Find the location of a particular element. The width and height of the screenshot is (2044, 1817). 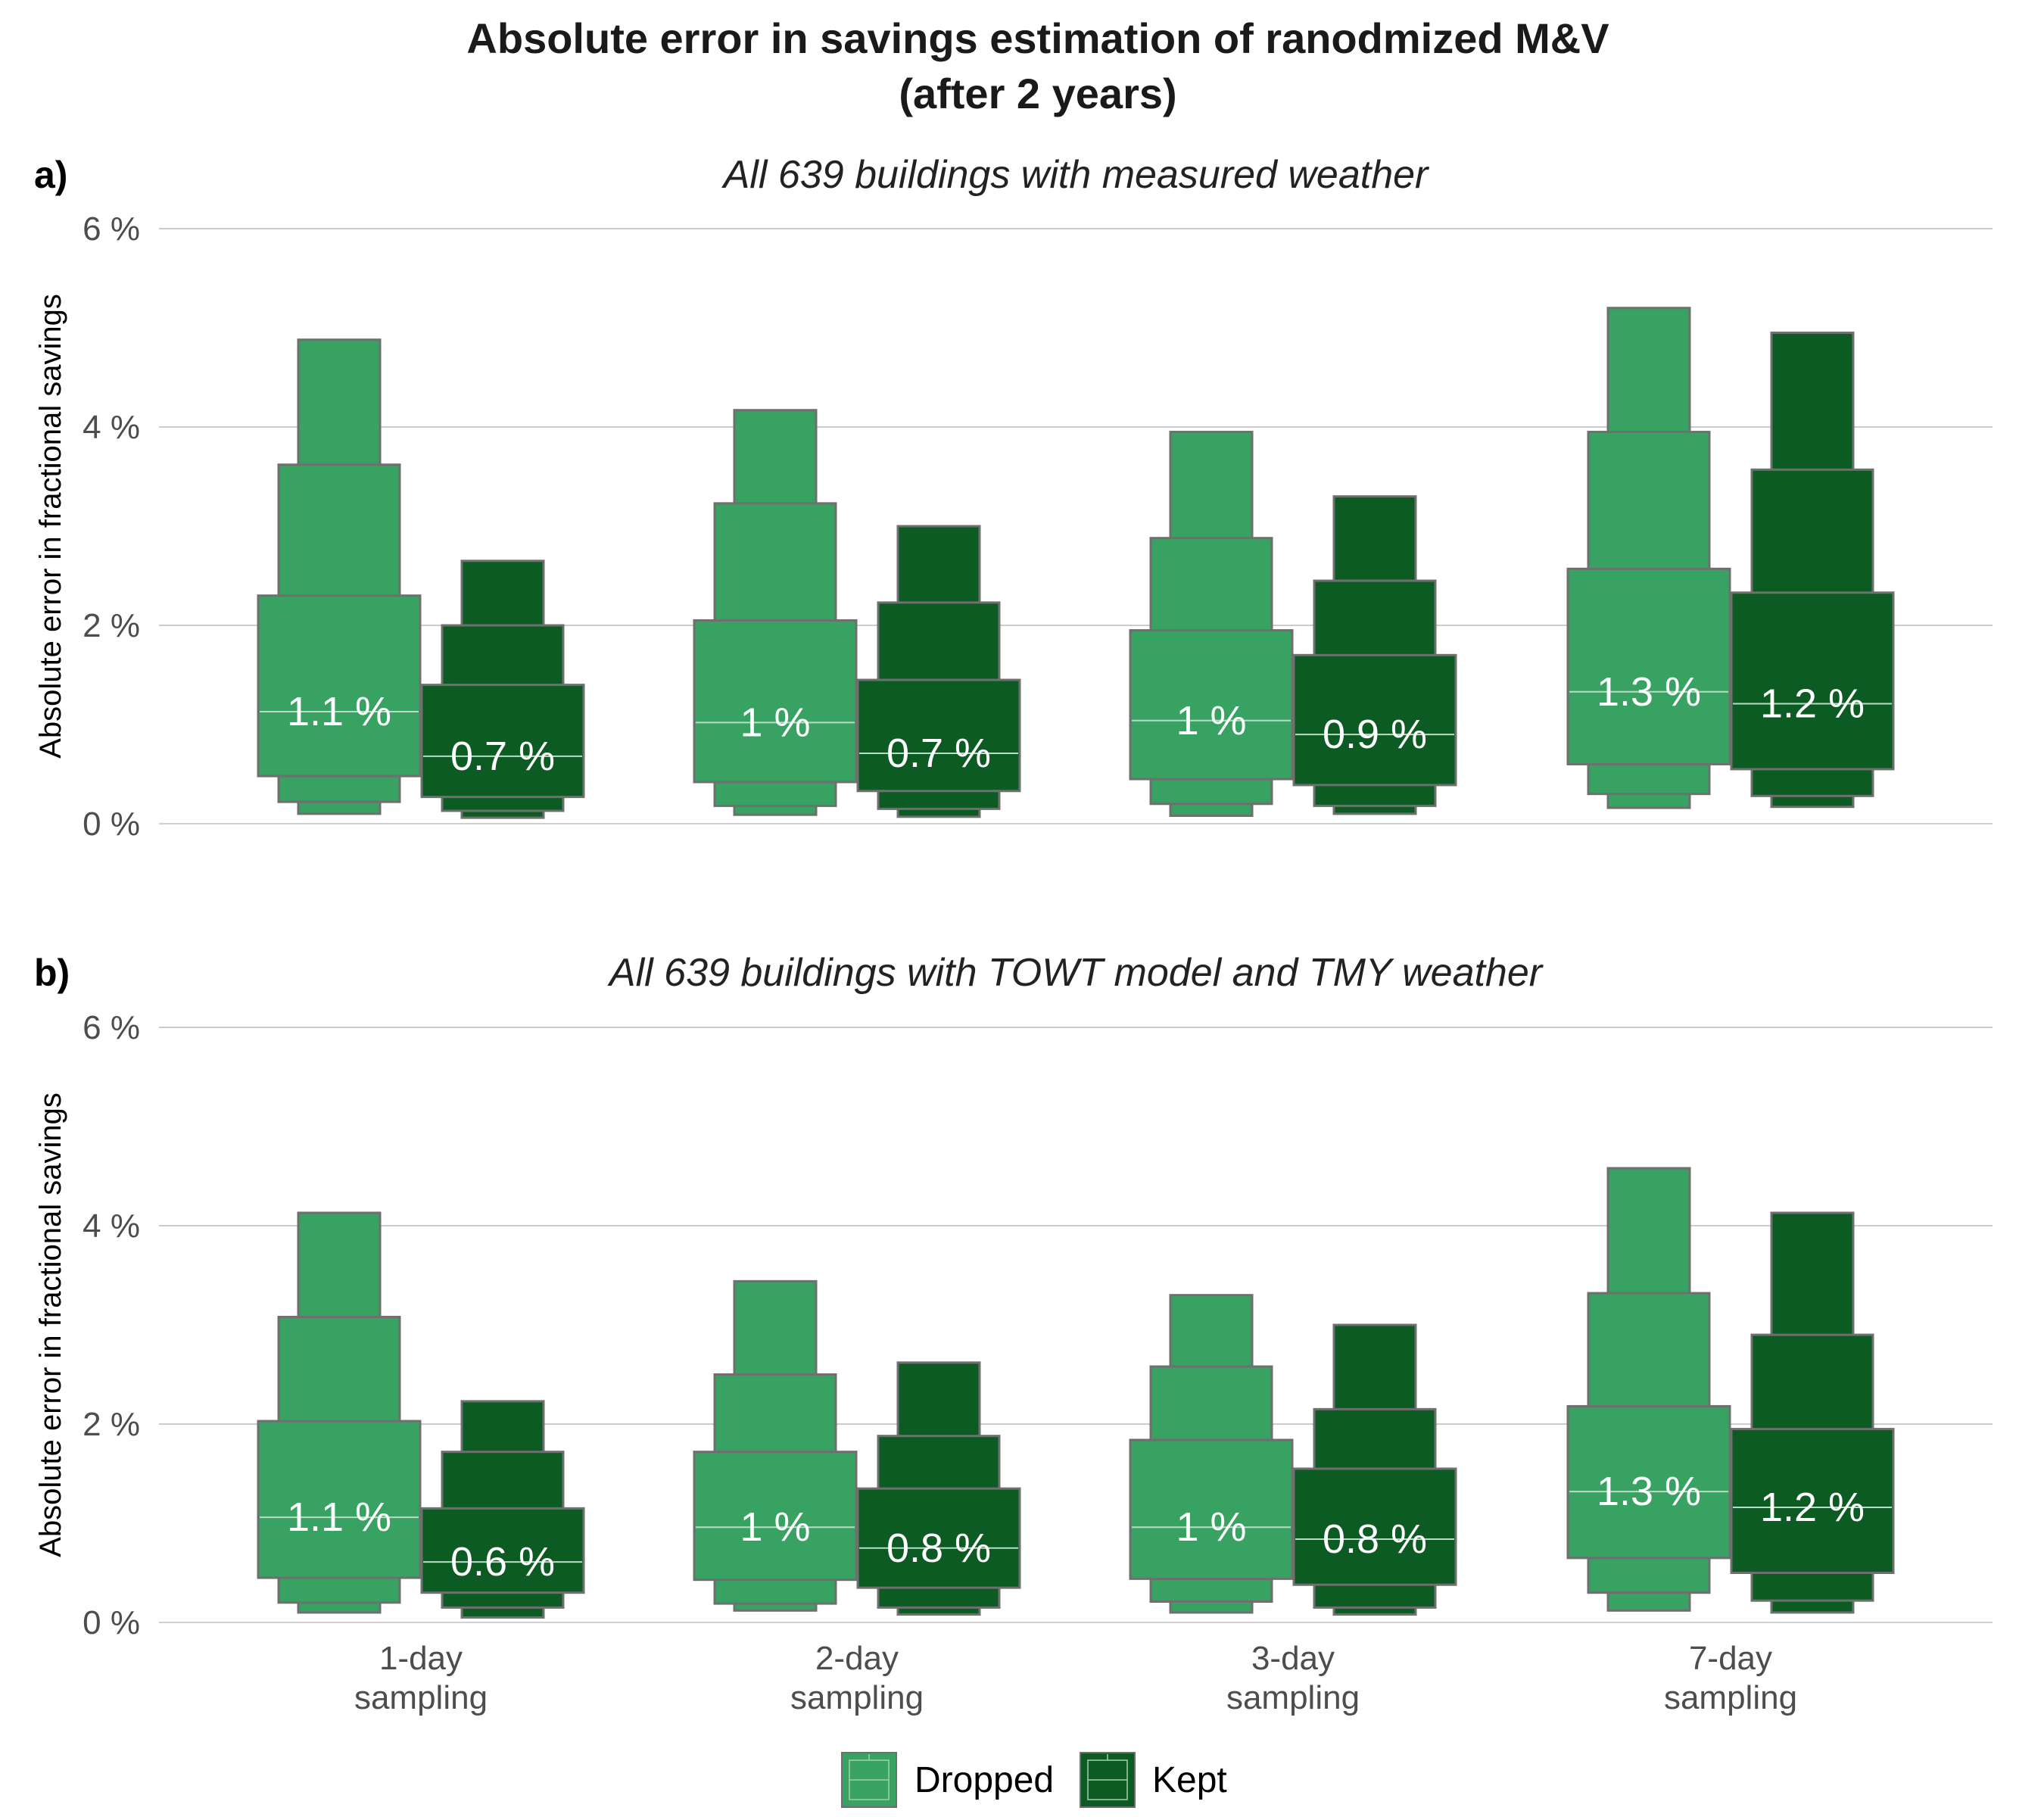

panel-subtitle: All 639 buildings with measured weather is located at coordinates (1075, 175).